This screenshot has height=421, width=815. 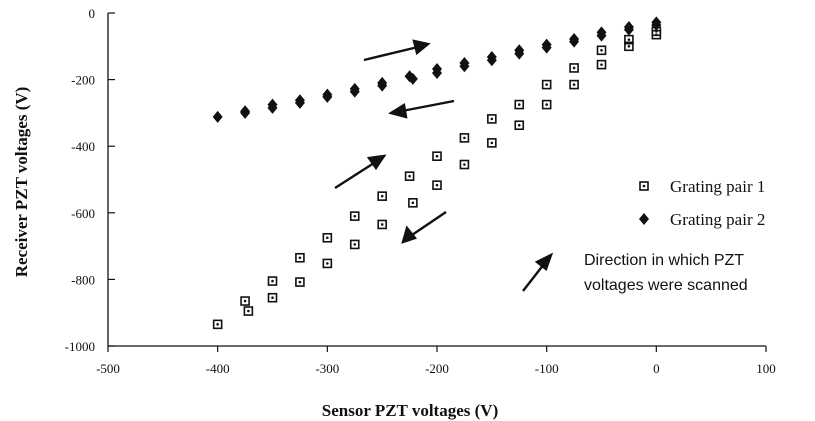 I want to click on x-tick-label: -200, so click(x=437, y=368).